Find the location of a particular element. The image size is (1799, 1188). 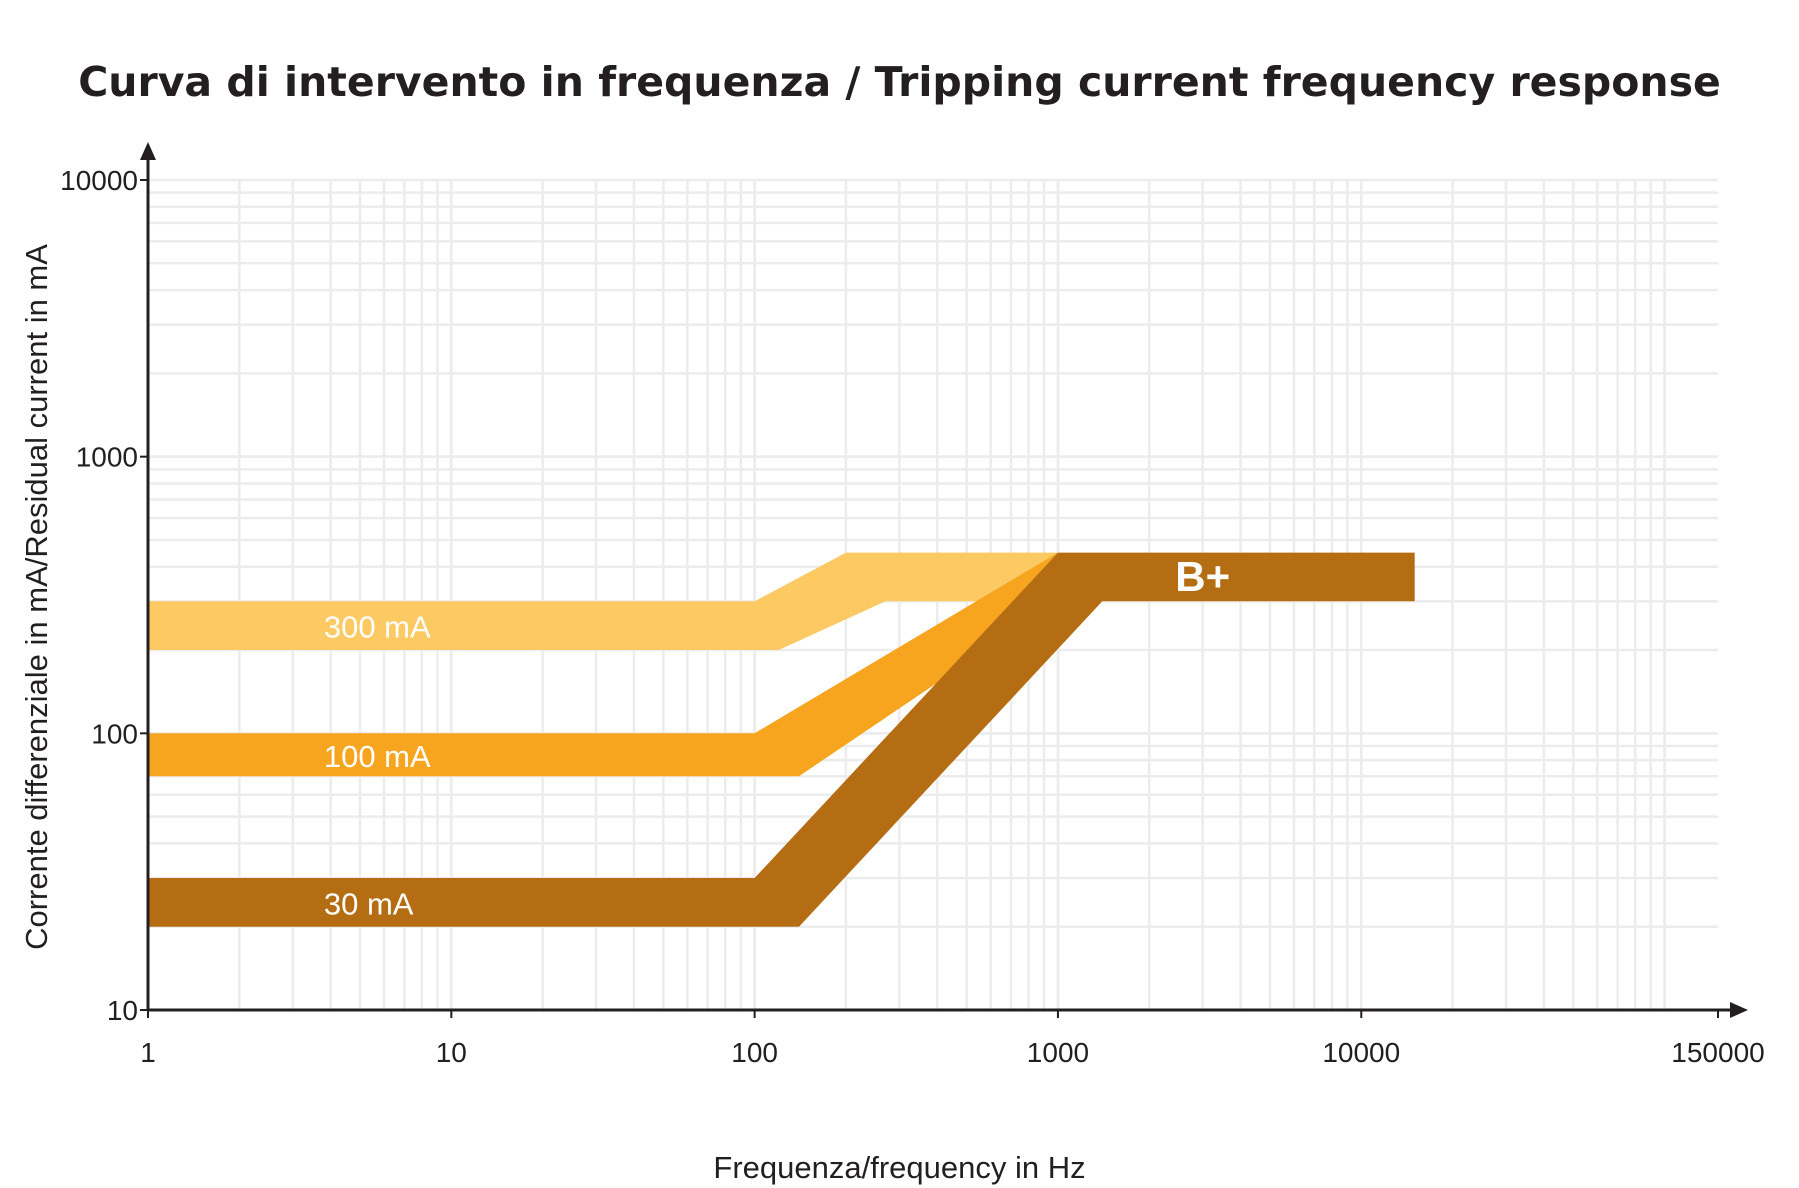

x-axis-arrow is located at coordinates (1739, 1010).